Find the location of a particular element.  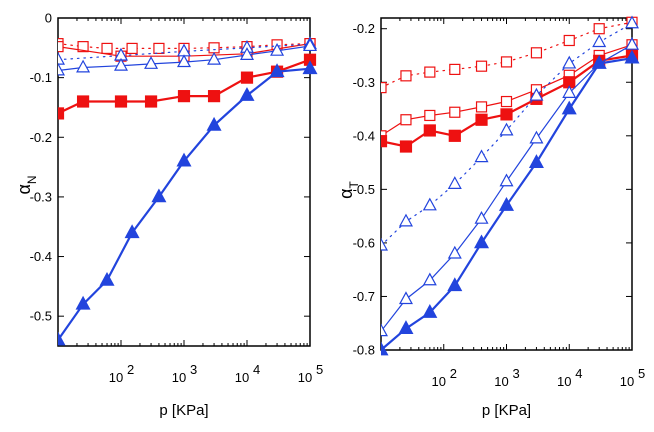

y-tick-label: -0.1 is located at coordinates (41, 77).